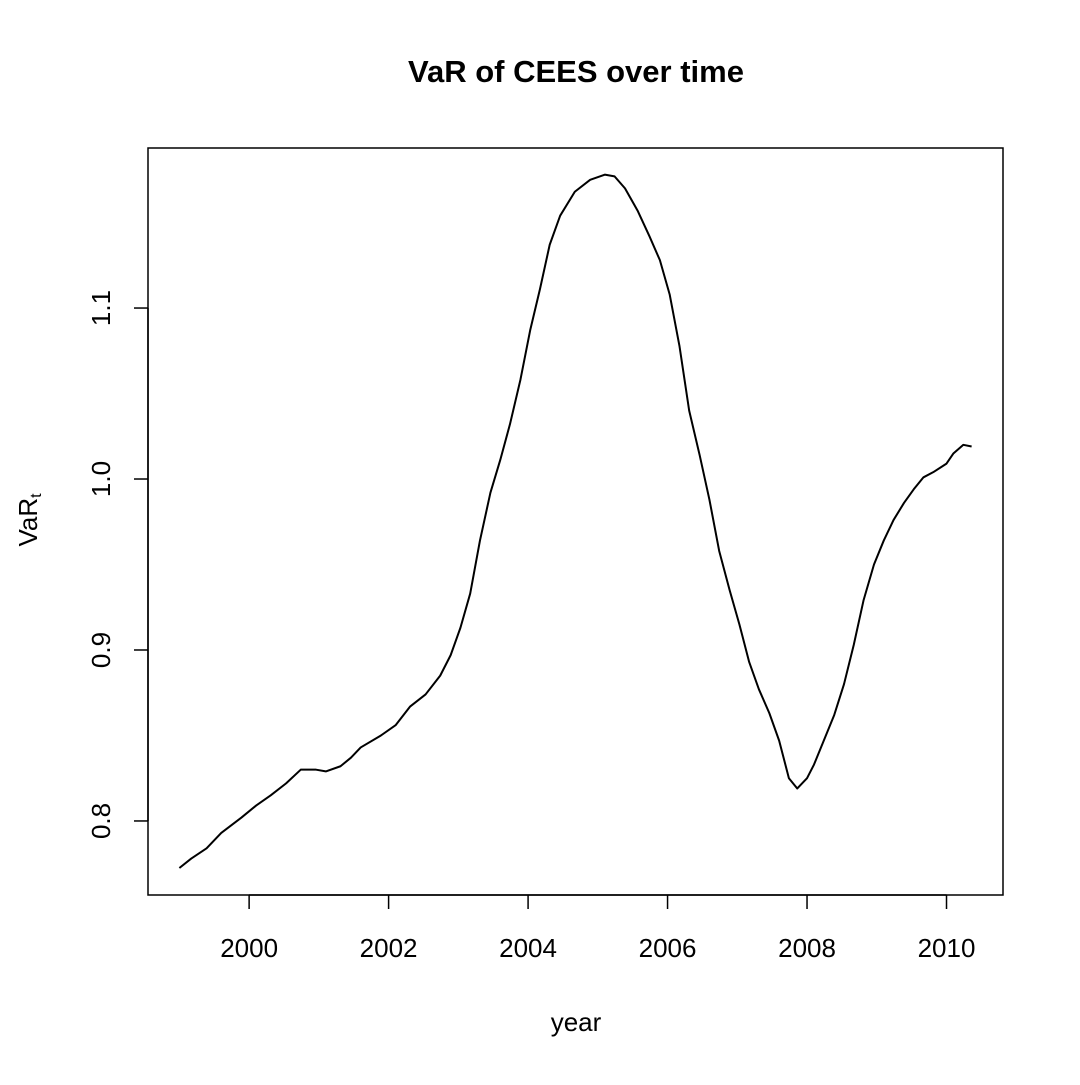 This screenshot has height=1085, width=1080. What do you see at coordinates (101, 308) in the screenshot?
I see `y-tick-label: 1.1` at bounding box center [101, 308].